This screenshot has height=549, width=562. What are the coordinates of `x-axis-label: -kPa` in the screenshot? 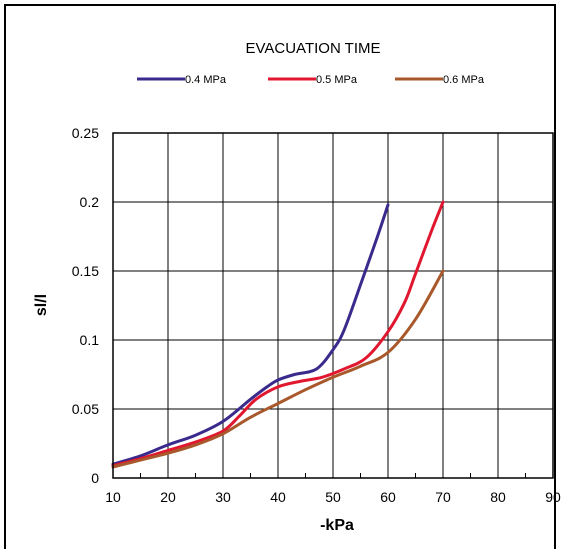 It's located at (337, 525).